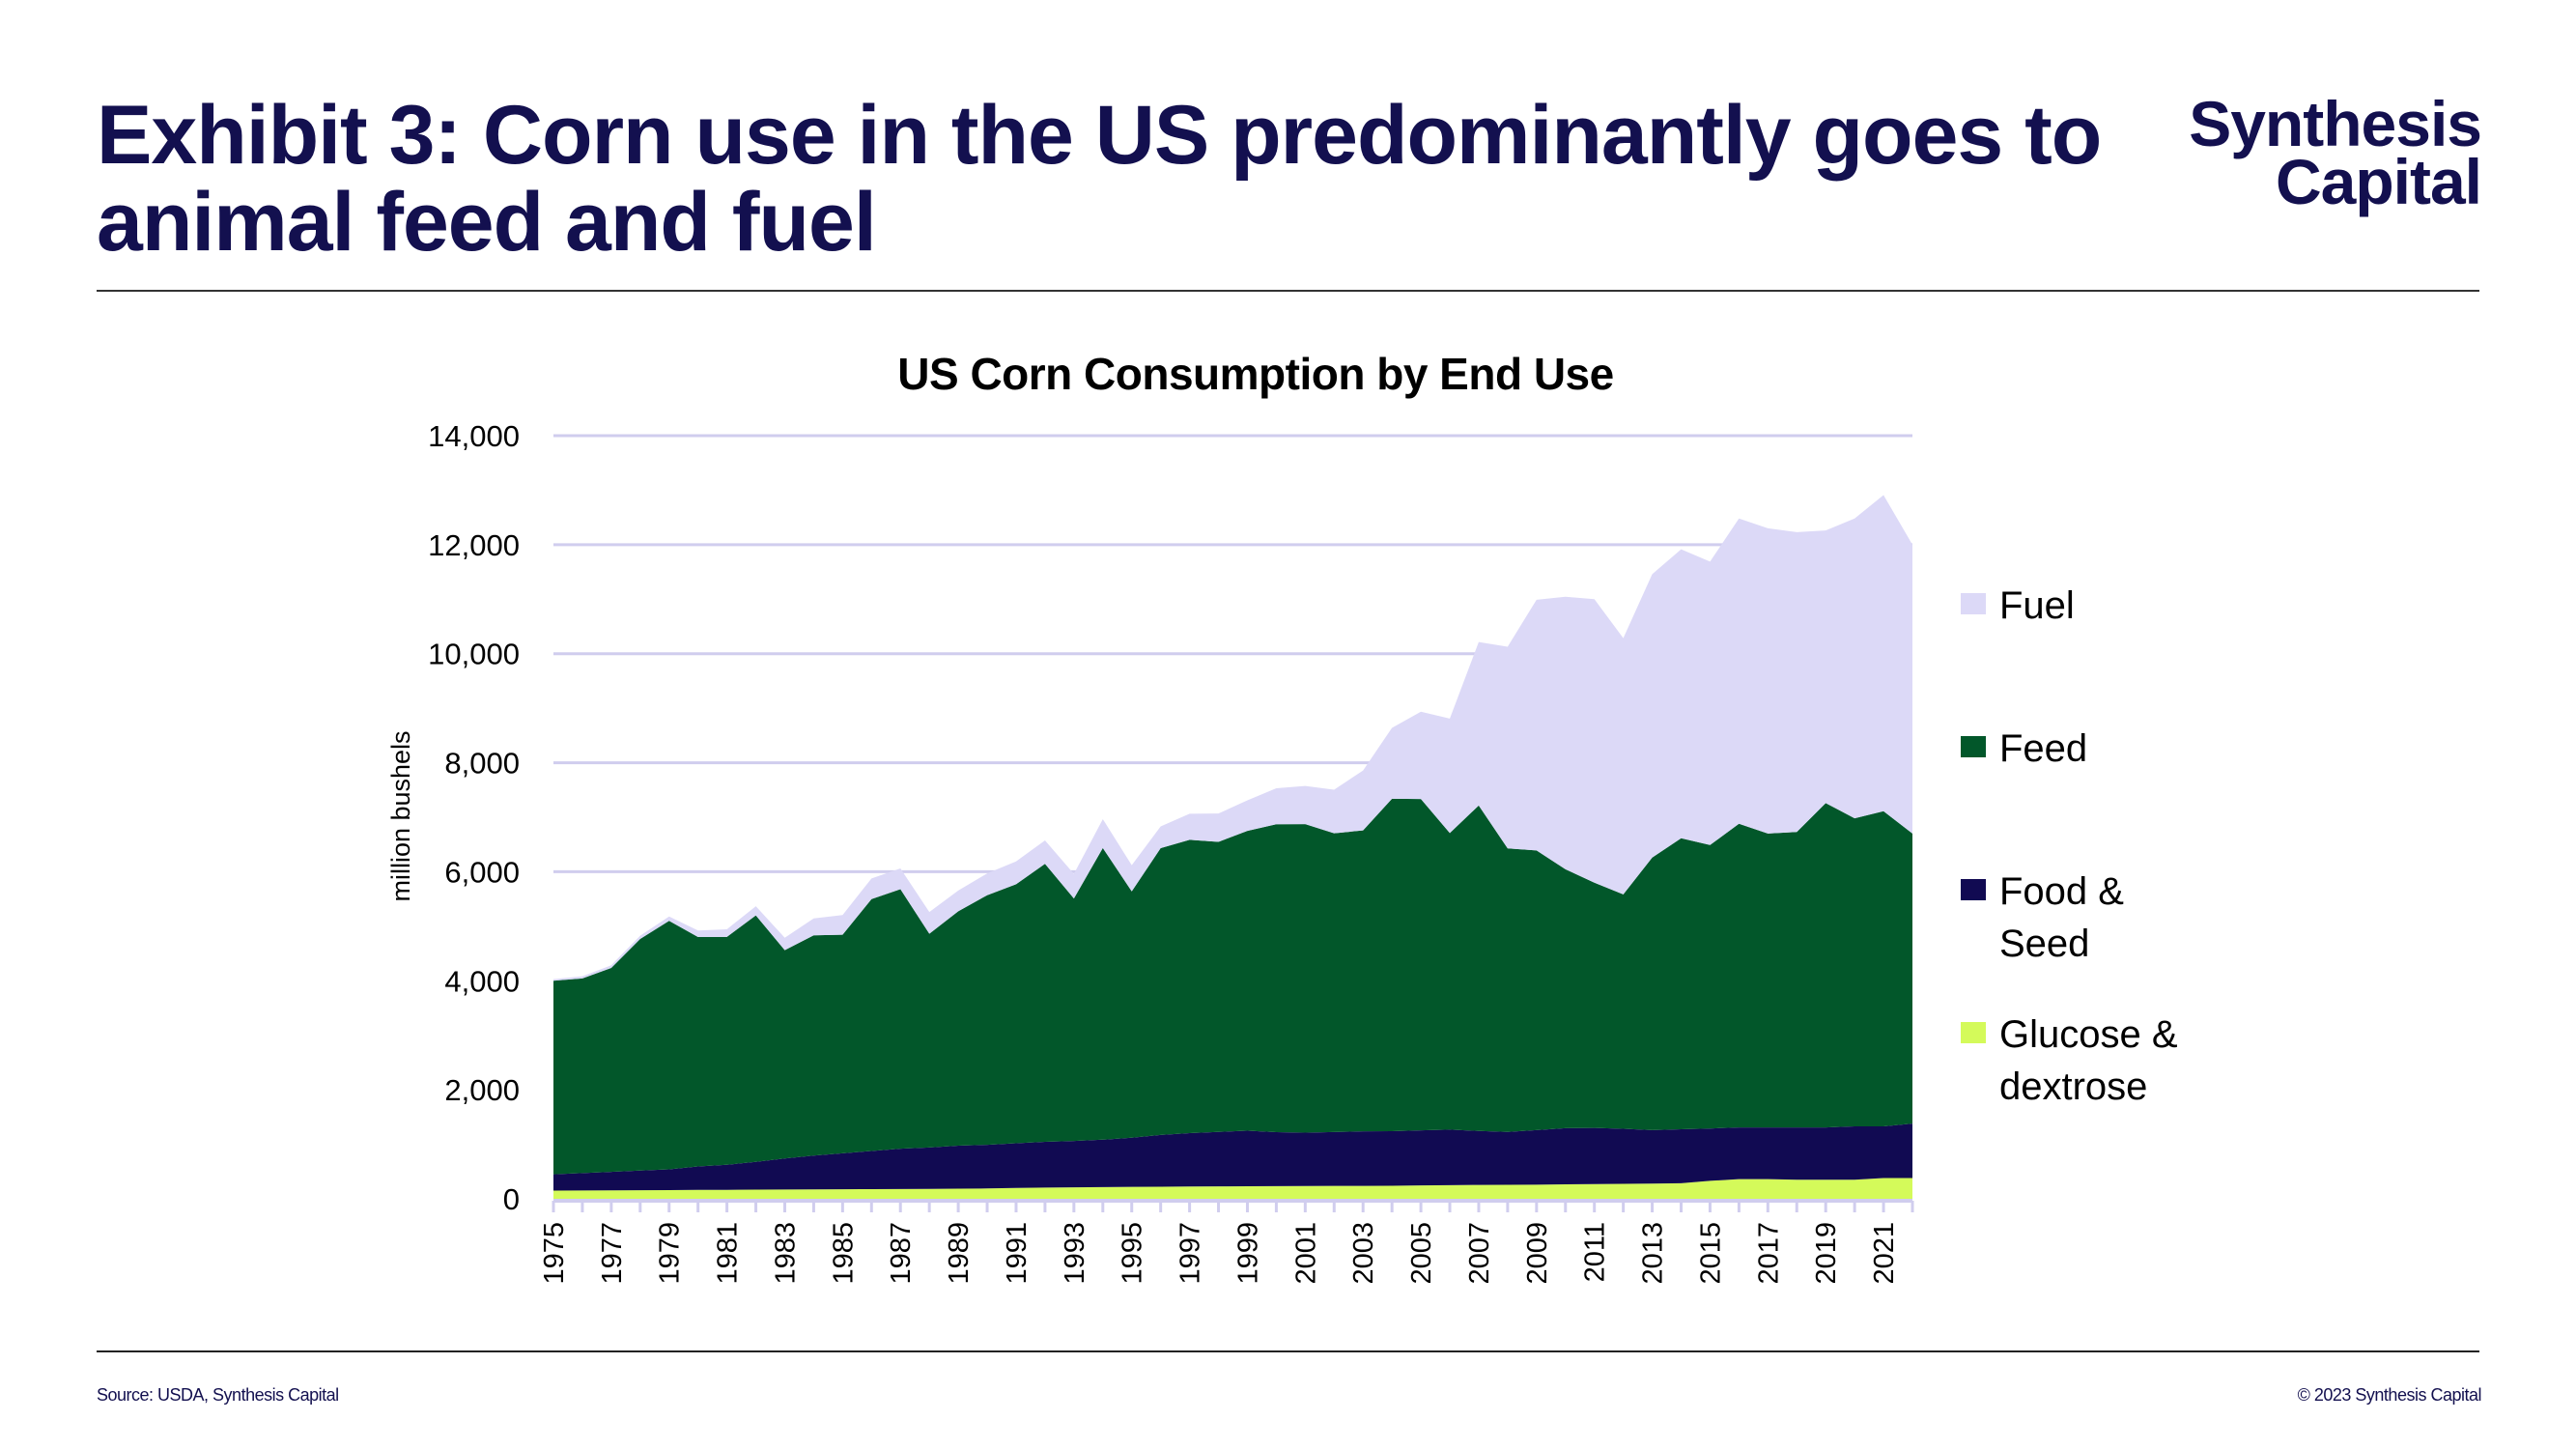 The width and height of the screenshot is (2576, 1449). I want to click on x-tick-label: 2015, so click(1710, 1253).